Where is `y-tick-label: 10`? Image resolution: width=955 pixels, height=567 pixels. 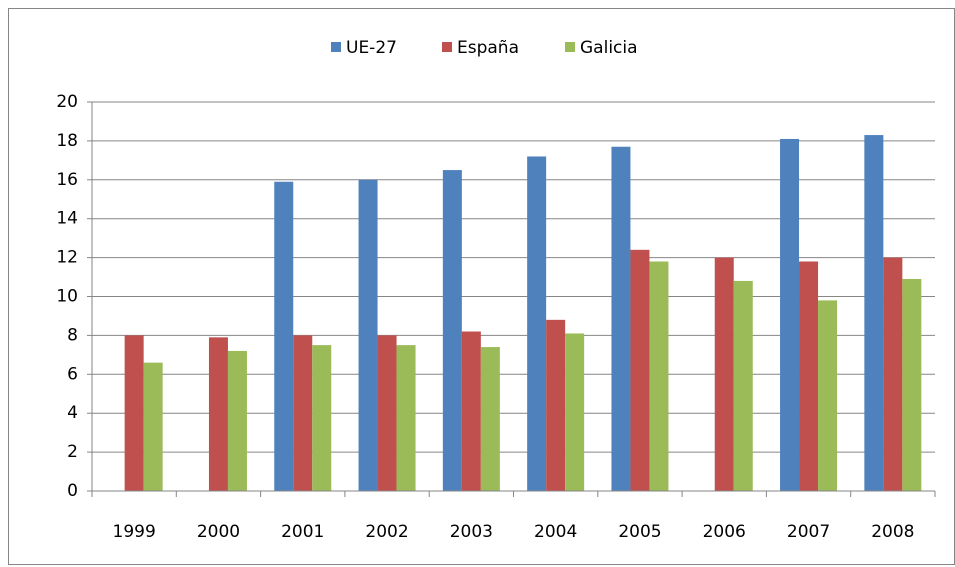 y-tick-label: 10 is located at coordinates (67, 297).